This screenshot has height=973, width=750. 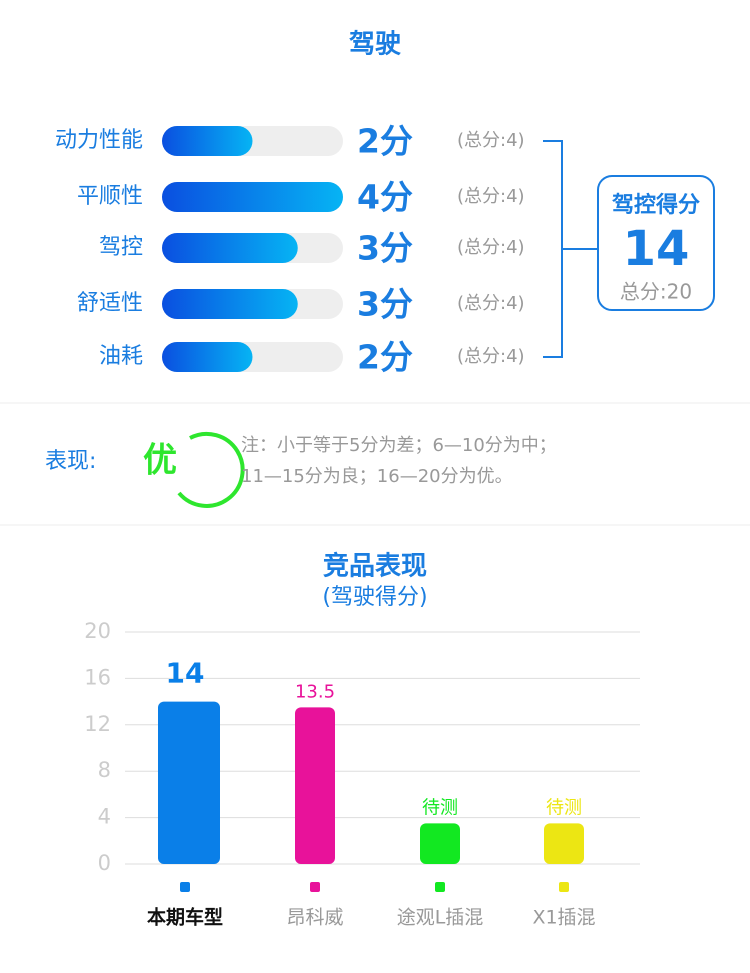 I want to click on summary-title: 驾控得分, so click(x=656, y=205).